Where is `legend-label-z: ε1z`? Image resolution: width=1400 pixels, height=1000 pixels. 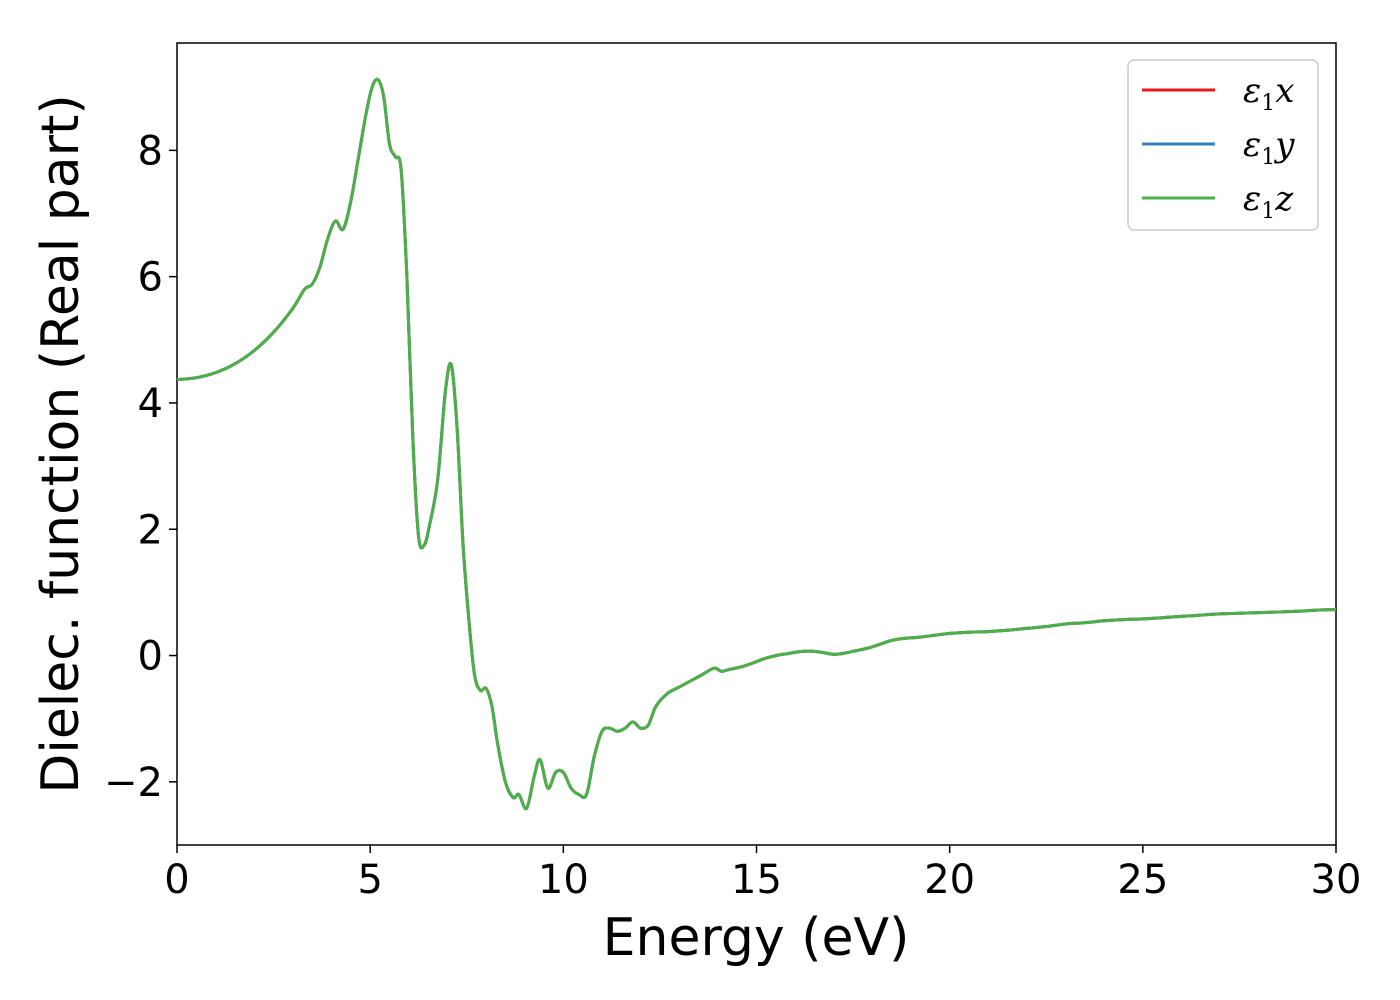
legend-label-z: ε1z is located at coordinates (1268, 201).